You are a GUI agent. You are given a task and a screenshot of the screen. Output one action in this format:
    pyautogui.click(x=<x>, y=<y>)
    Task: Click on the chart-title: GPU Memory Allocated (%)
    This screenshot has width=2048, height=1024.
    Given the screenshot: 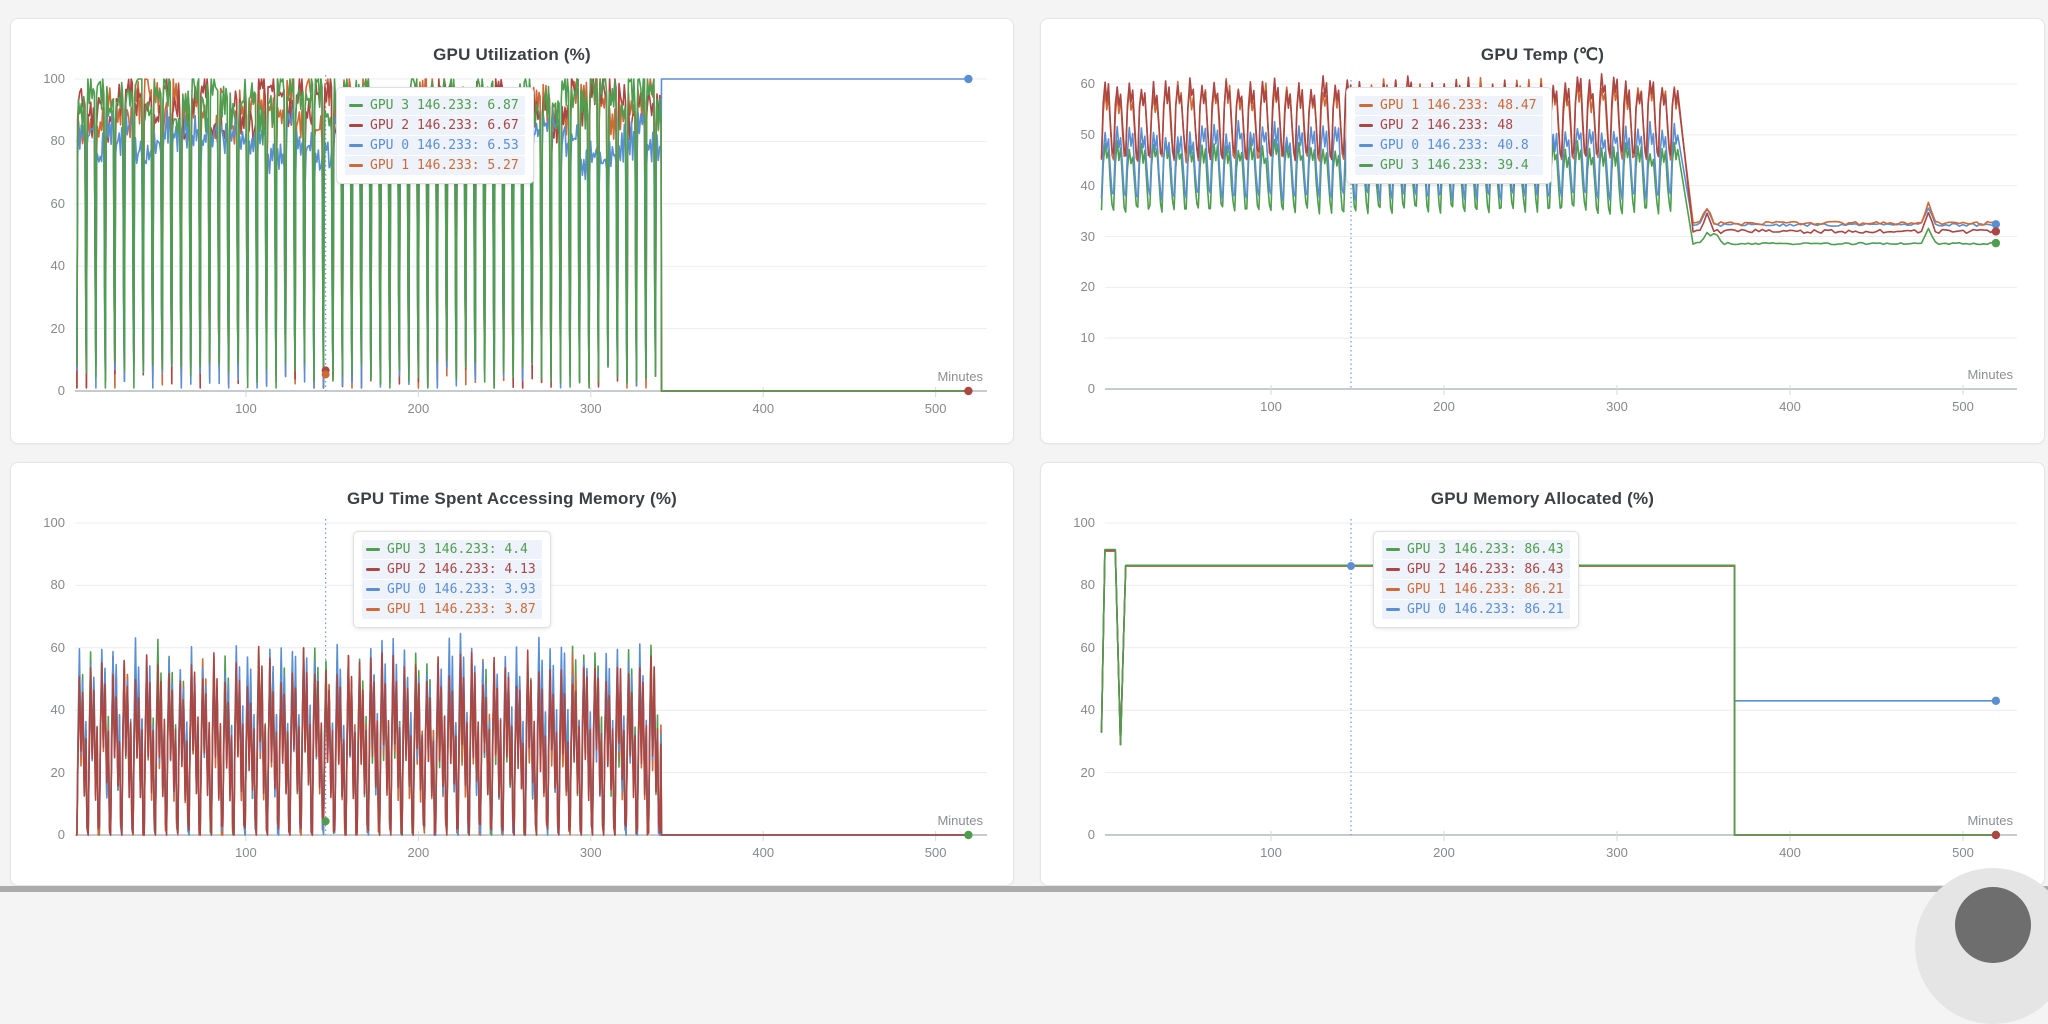 What is the action you would take?
    pyautogui.click(x=1542, y=498)
    